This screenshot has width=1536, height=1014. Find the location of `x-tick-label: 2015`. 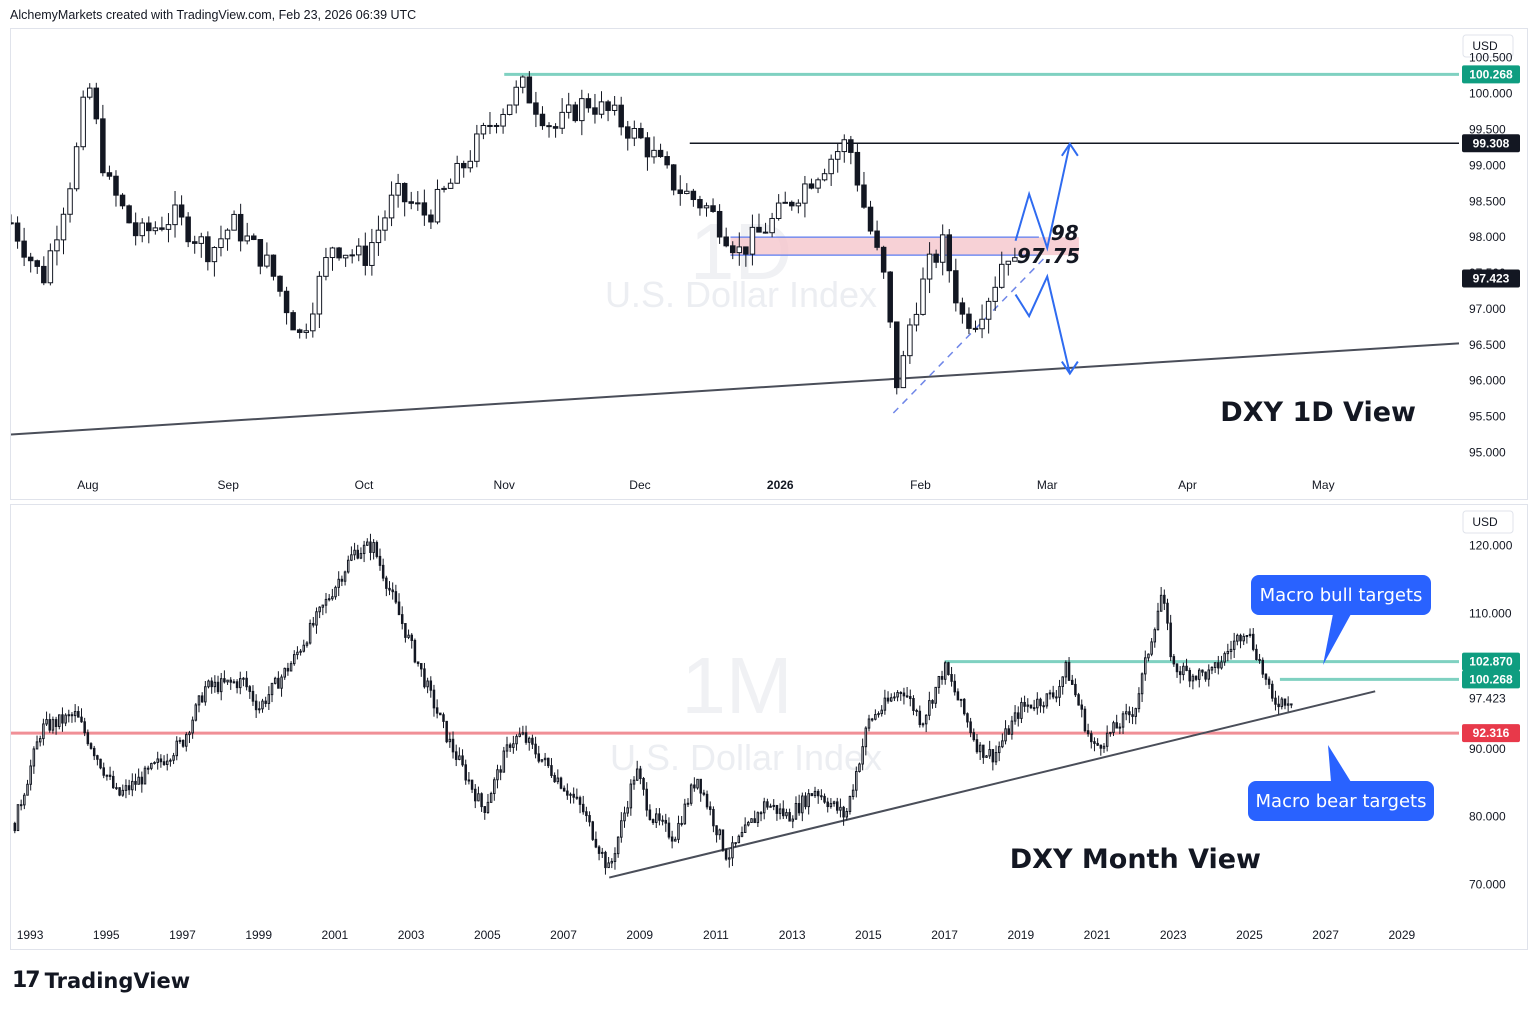

x-tick-label: 2015 is located at coordinates (868, 935).